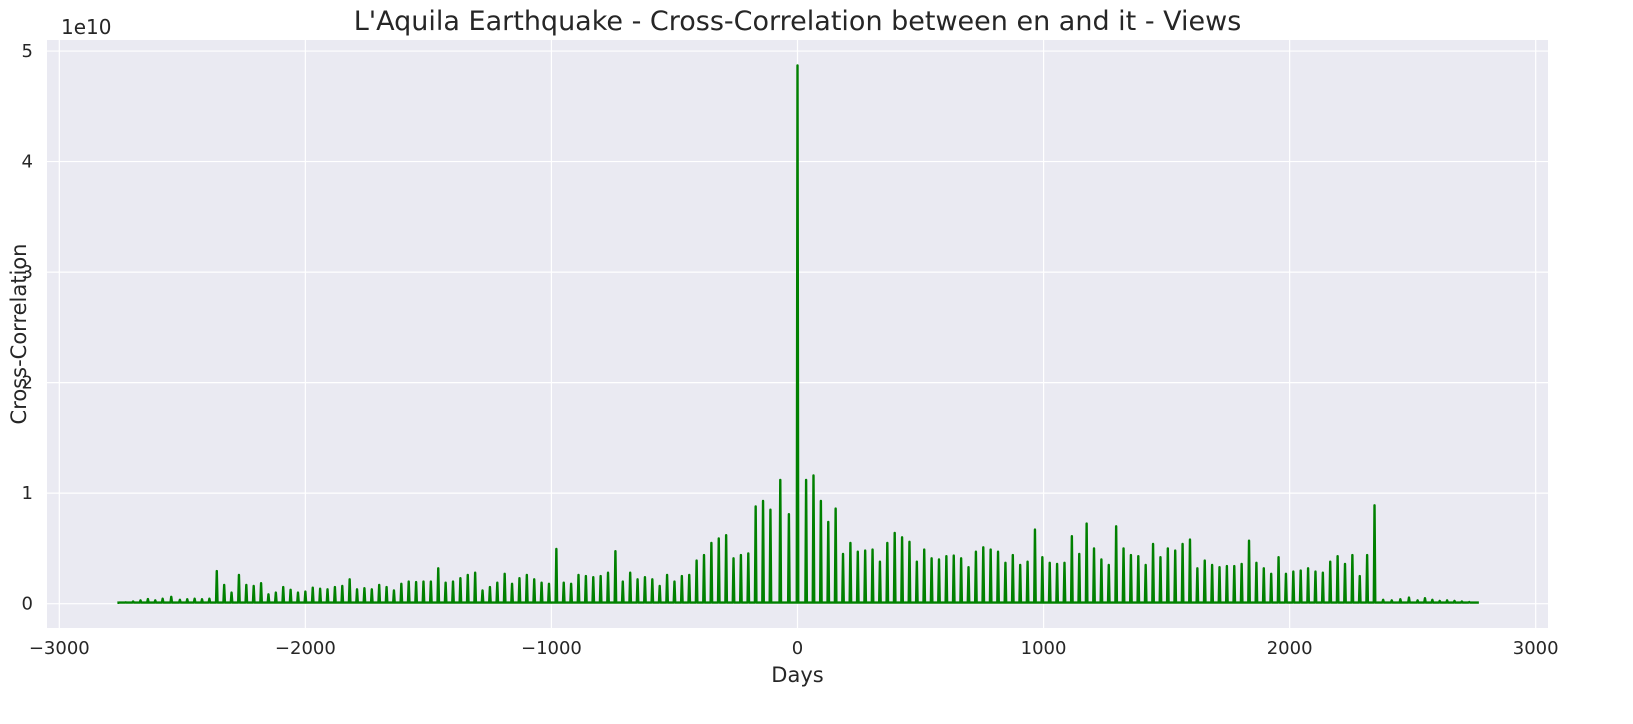  Describe the element at coordinates (1290, 648) in the screenshot. I see `x-tick-label: 2000` at that location.